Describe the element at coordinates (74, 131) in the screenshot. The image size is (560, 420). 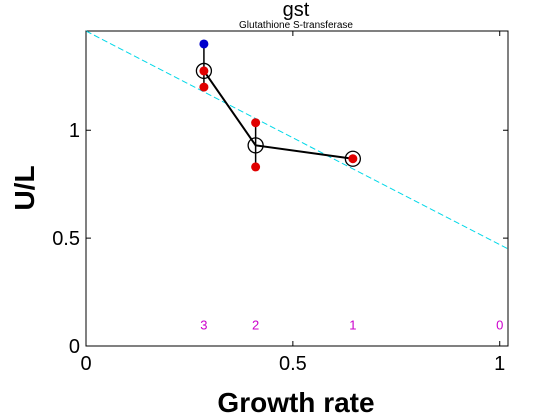
I see `y-tick-label: 1` at that location.